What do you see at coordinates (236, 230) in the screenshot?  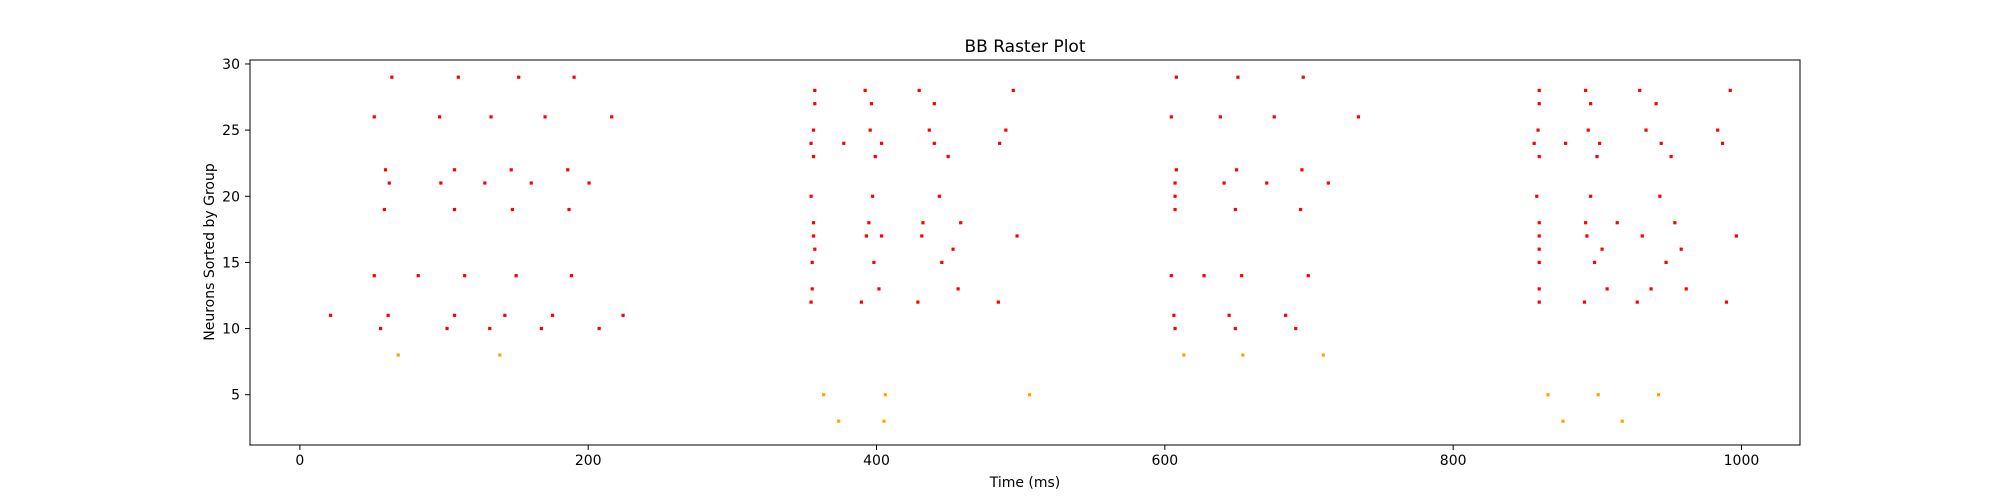 I see `y-axis-ticks: 5 10 15 20 25 30` at bounding box center [236, 230].